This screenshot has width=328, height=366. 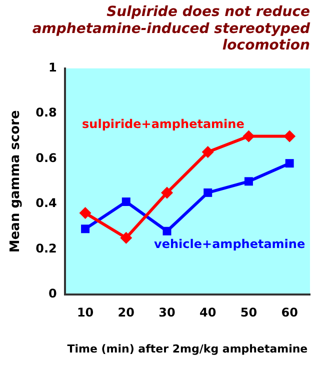 I want to click on y-tick-label: 0.4, so click(x=46, y=203).